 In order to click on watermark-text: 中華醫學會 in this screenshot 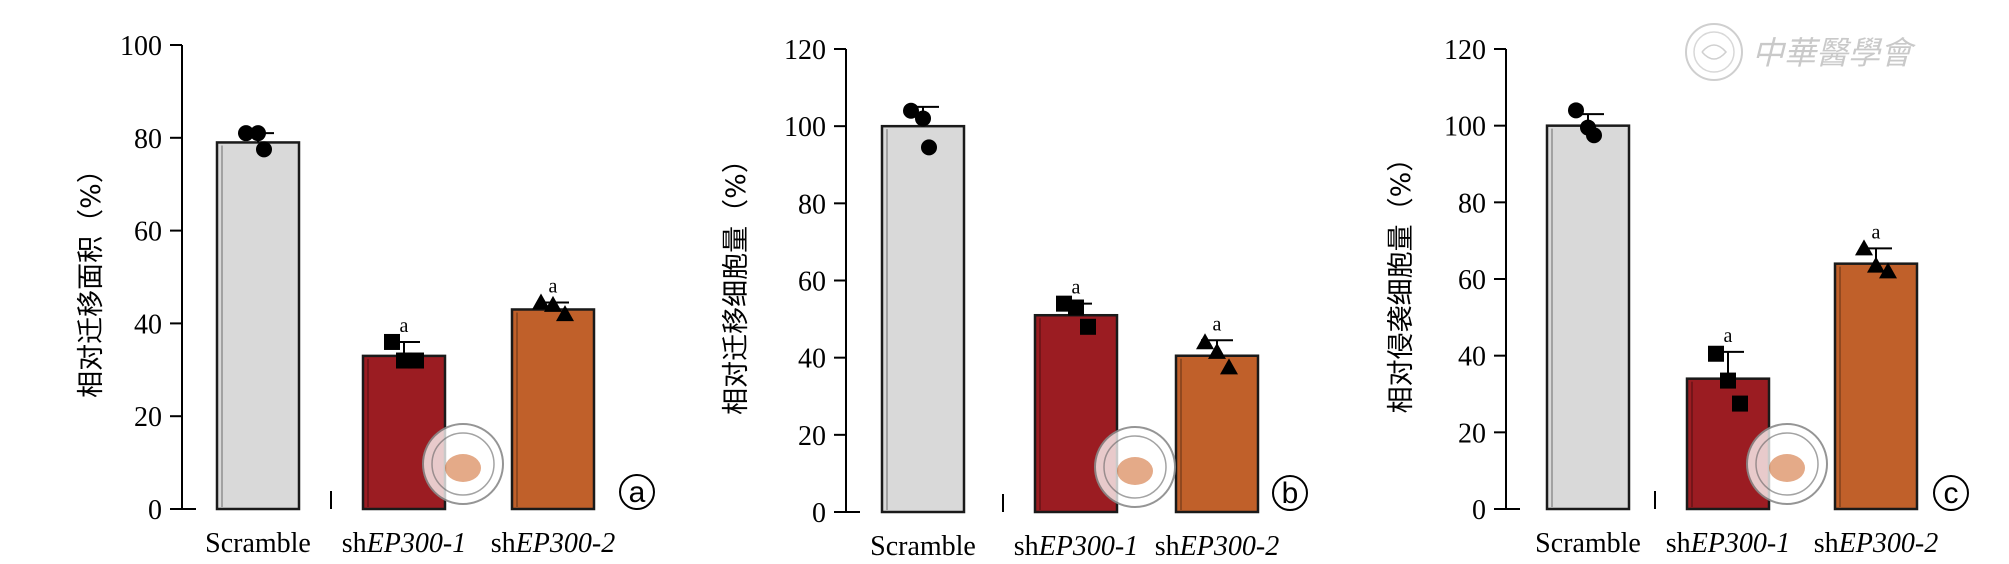, I will do `click(1834, 53)`.